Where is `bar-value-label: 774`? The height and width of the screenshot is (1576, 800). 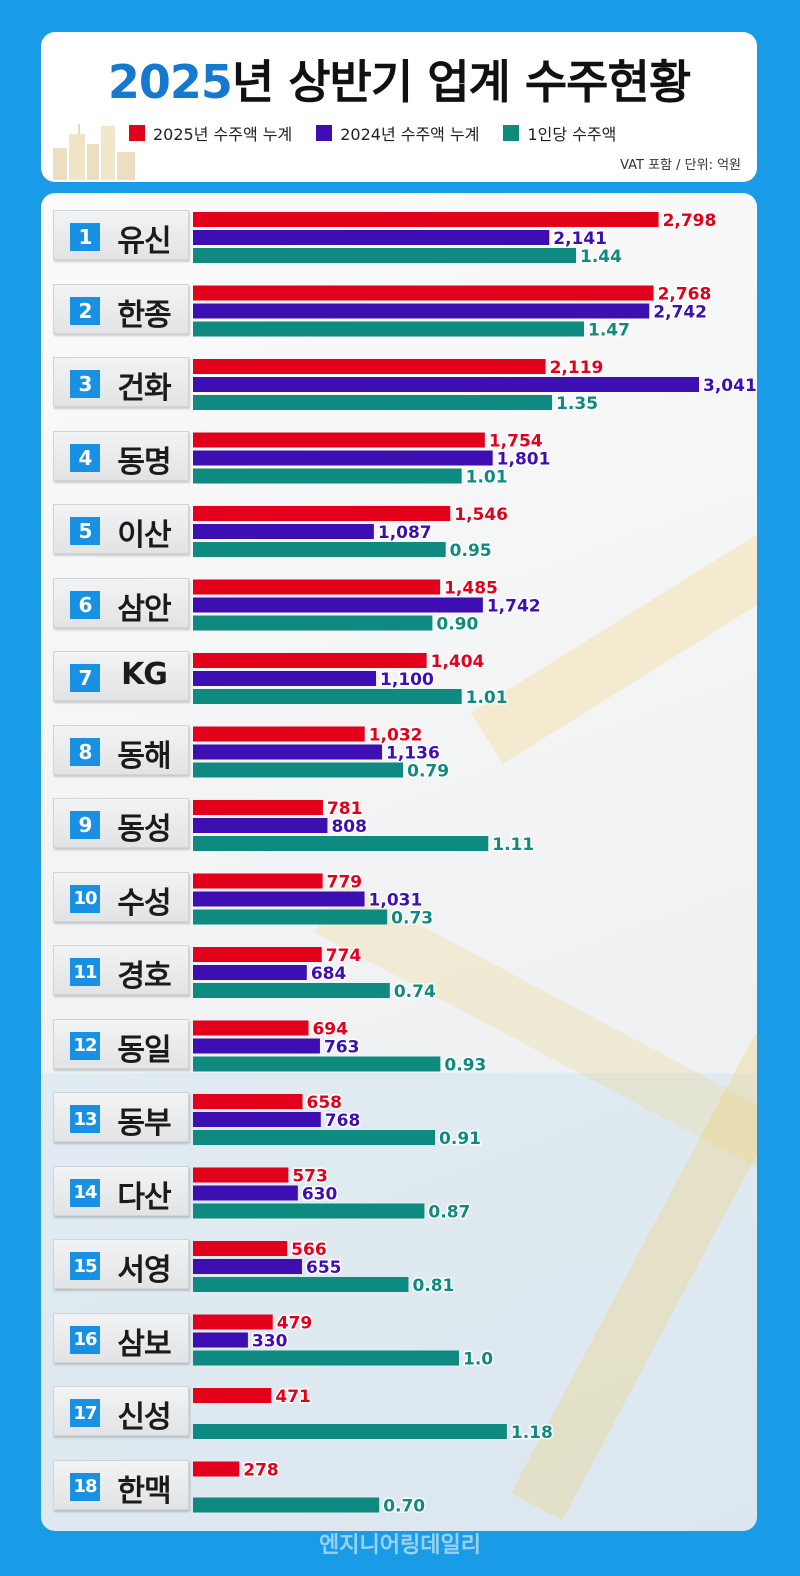 bar-value-label: 774 is located at coordinates (344, 956).